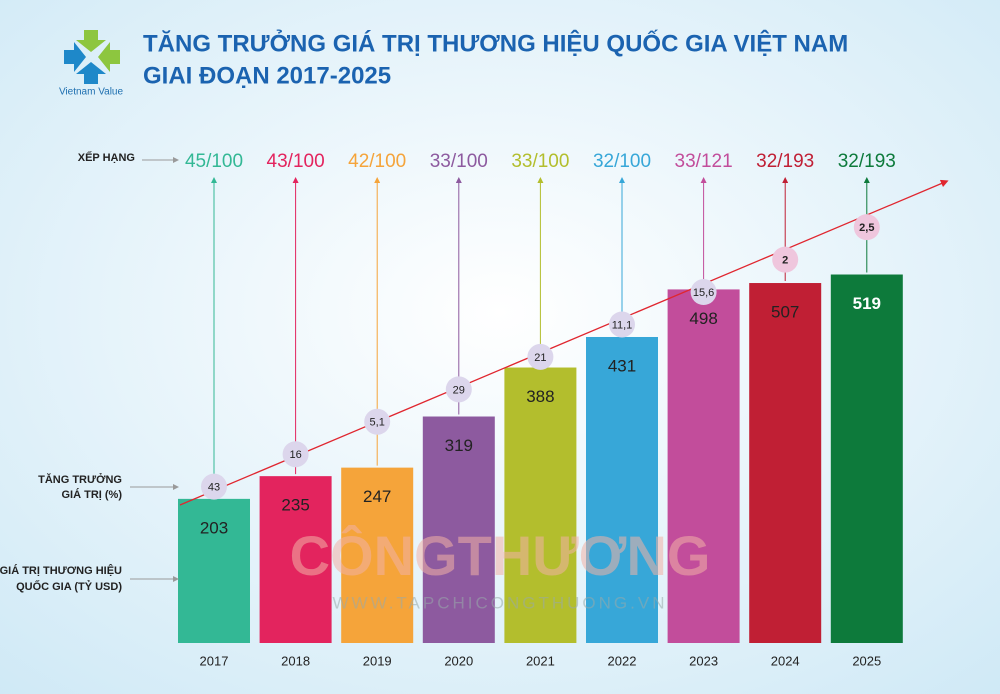  Describe the element at coordinates (703, 660) in the screenshot. I see `x-tick-label: 2023` at that location.